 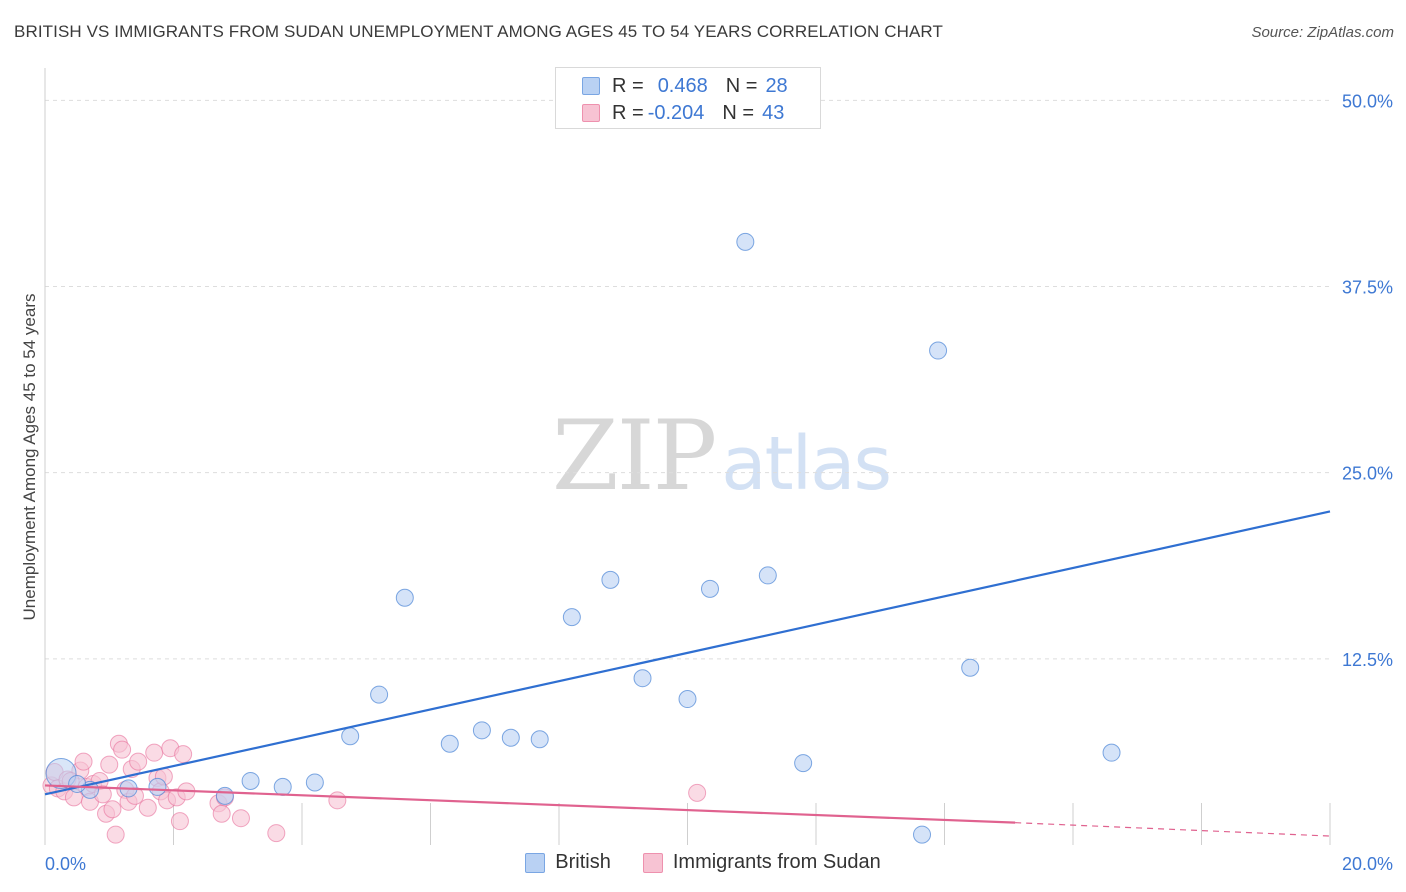 I want to click on y-tick-label: 12.5%, so click(x=1367, y=660).